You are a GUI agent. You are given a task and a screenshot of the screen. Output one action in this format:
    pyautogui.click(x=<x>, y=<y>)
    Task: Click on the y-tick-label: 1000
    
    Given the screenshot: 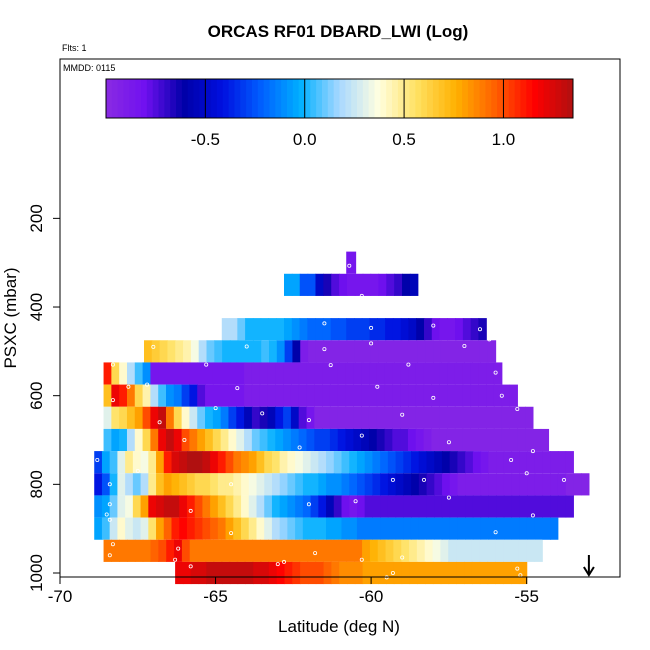 What is the action you would take?
    pyautogui.click(x=36, y=573)
    